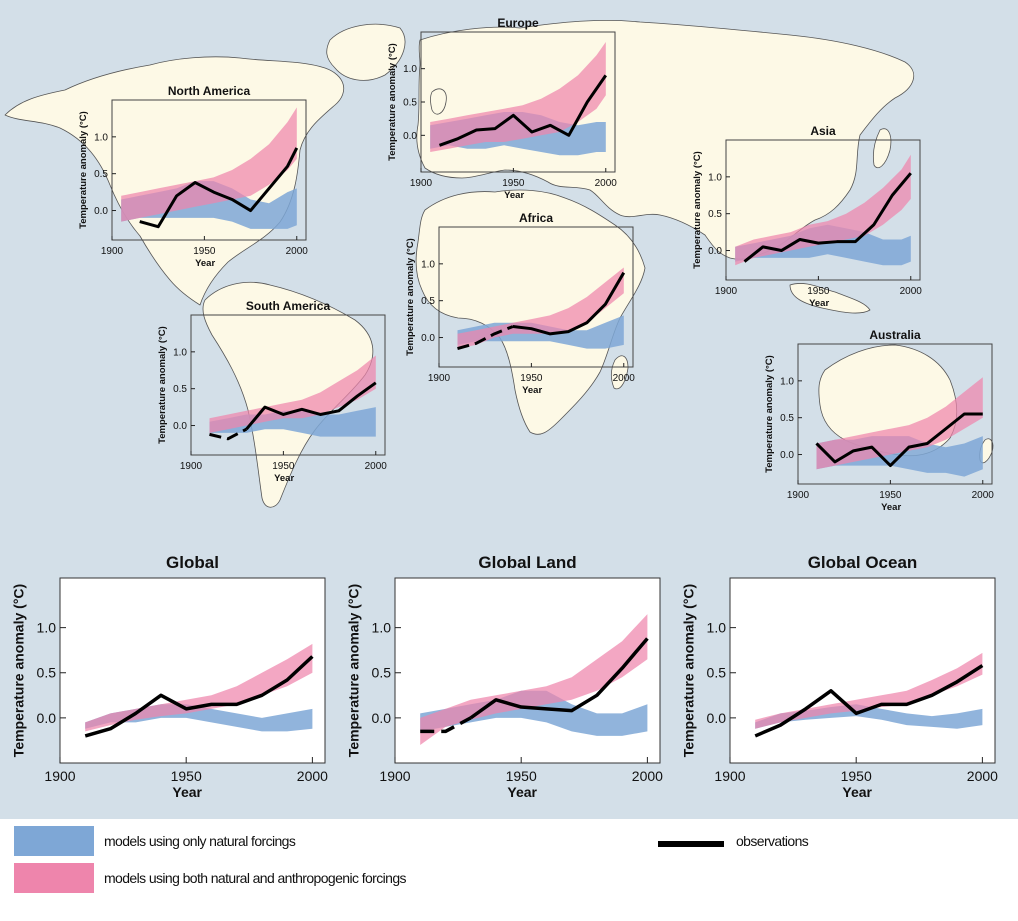  I want to click on global-x-tick-label: 2000, so click(312, 776).